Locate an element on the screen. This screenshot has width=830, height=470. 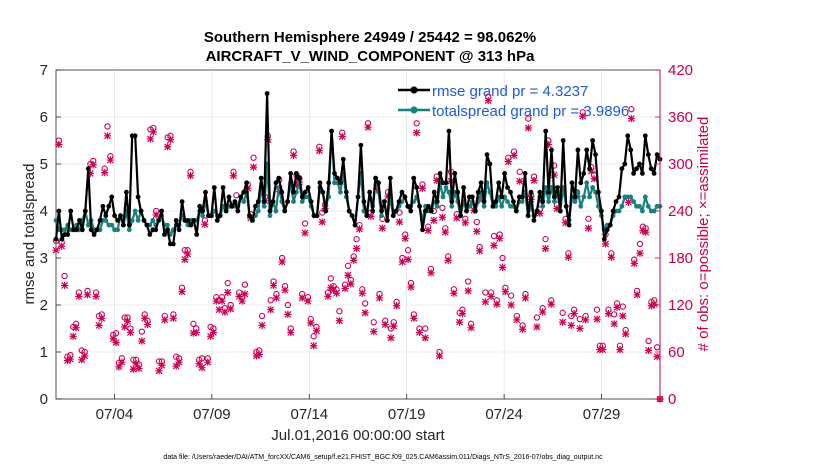
y-tick-label: 0 is located at coordinates (44, 399).